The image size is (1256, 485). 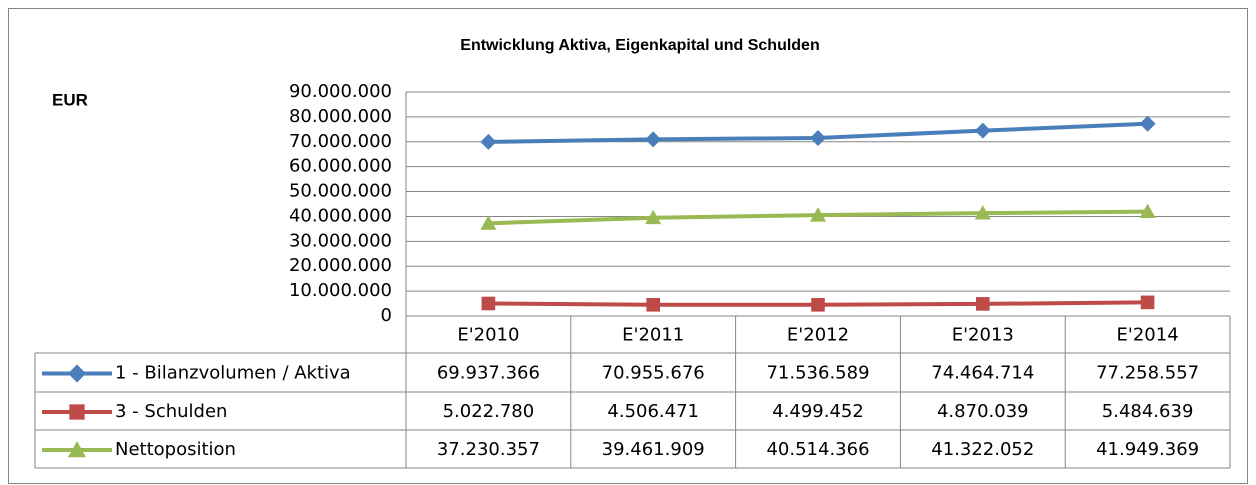 What do you see at coordinates (653, 335) in the screenshot?
I see `x-tick-label: E'2011` at bounding box center [653, 335].